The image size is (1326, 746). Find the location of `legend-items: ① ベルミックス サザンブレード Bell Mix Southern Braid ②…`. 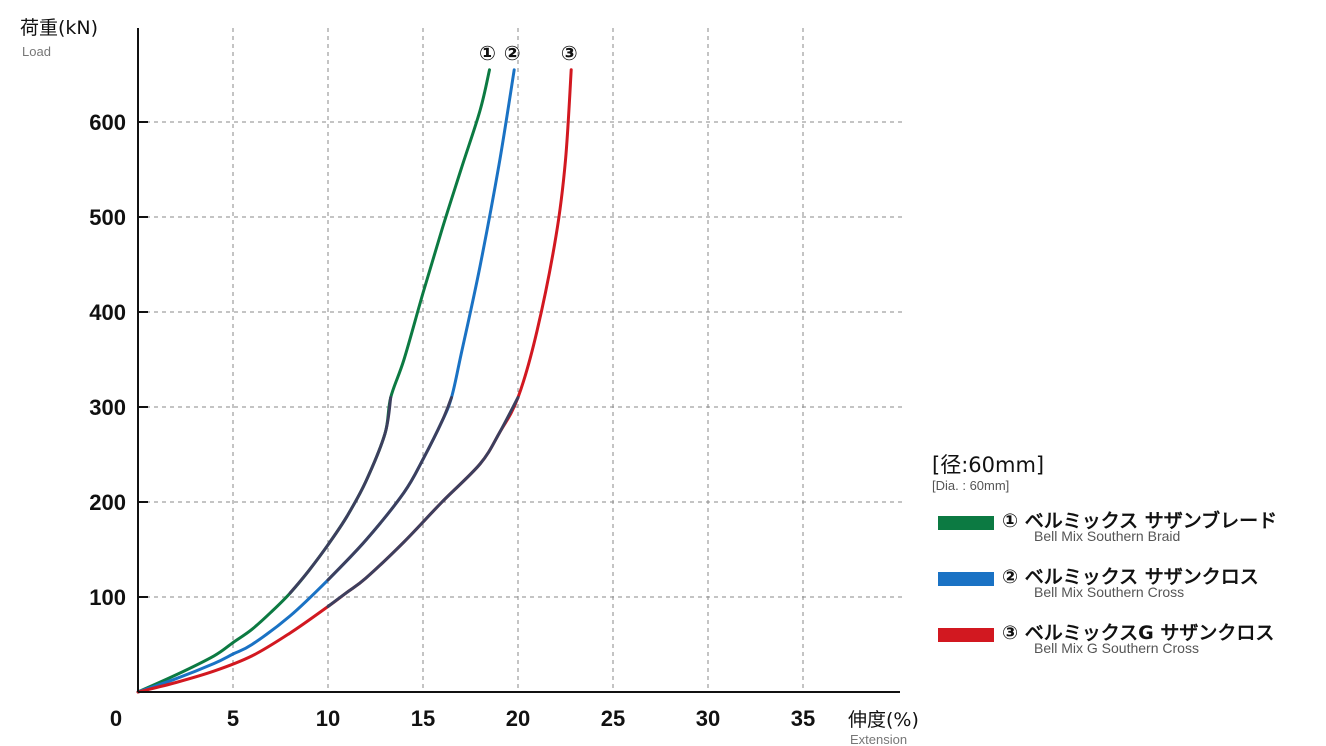

legend-items: ① ベルミックス サザンブレード Bell Mix Southern Braid ②… is located at coordinates (1128, 594).